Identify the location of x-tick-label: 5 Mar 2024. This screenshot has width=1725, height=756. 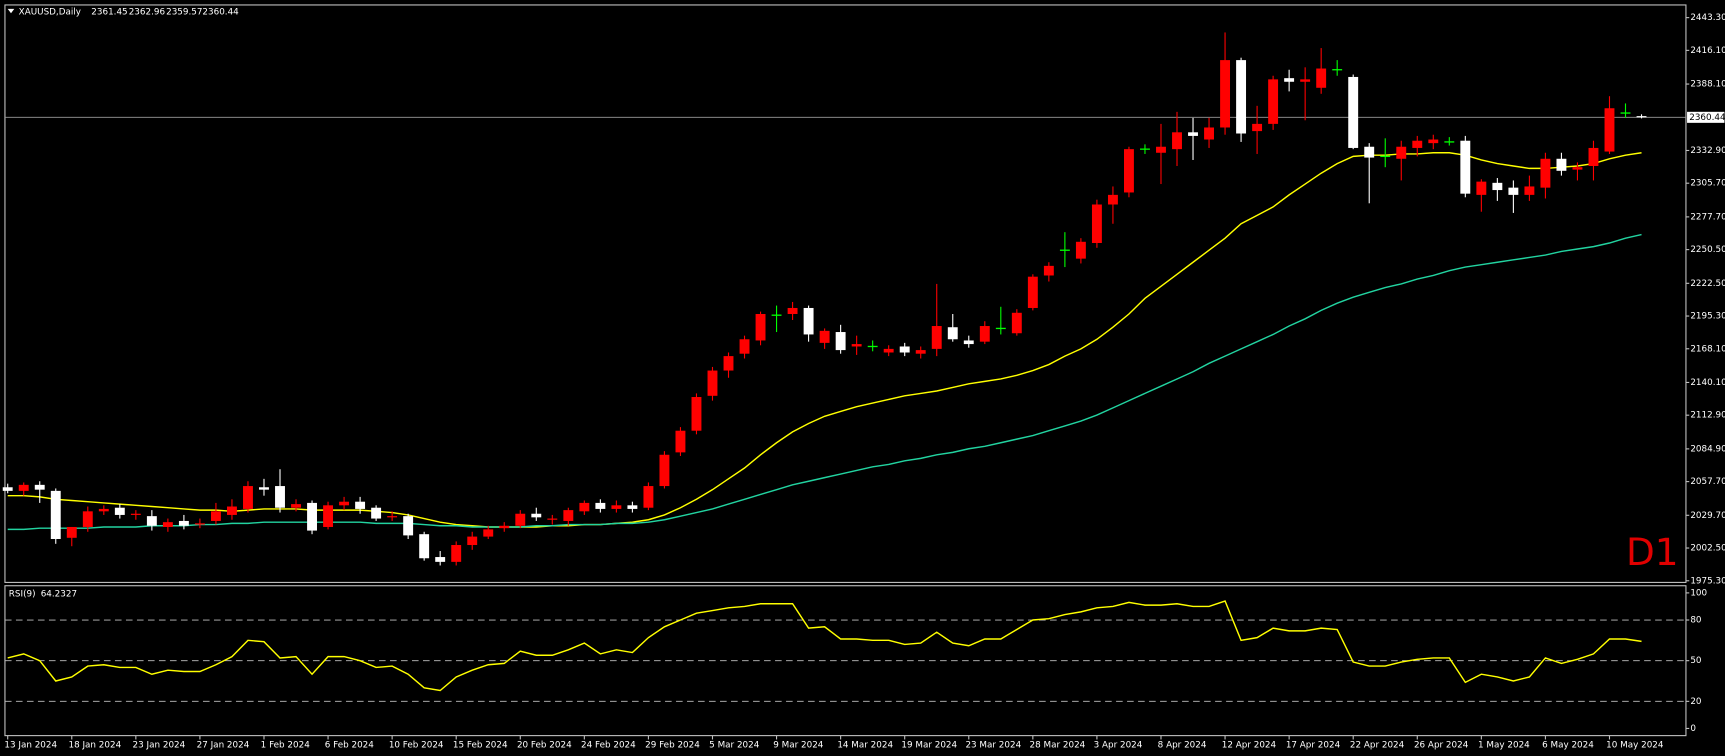
(734, 745).